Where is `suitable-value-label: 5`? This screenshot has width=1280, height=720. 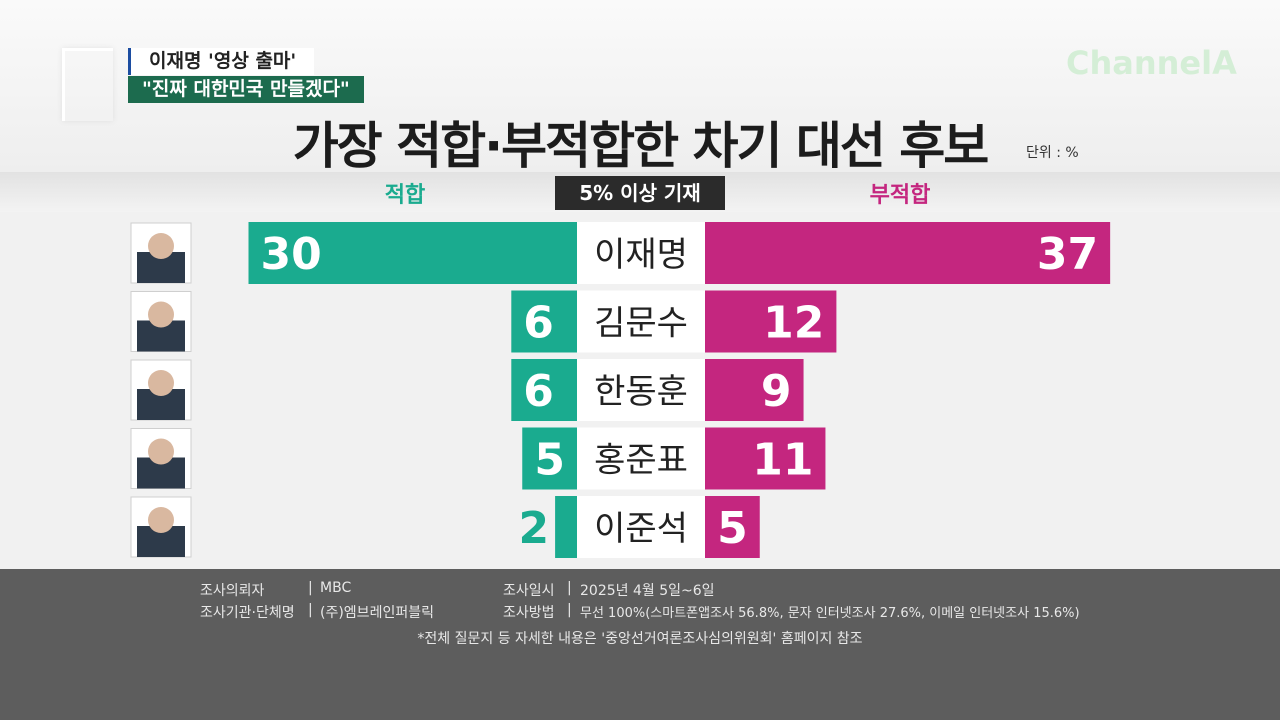 suitable-value-label: 5 is located at coordinates (549, 460).